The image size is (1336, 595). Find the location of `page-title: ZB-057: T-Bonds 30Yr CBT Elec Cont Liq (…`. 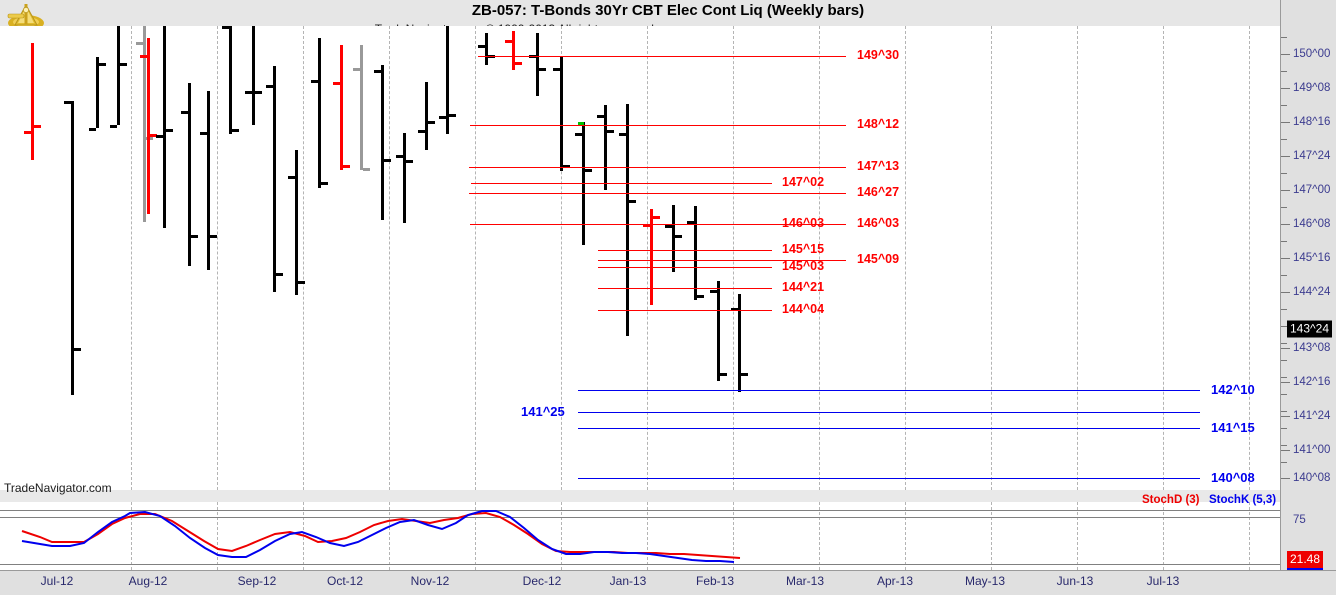

page-title: ZB-057: T-Bonds 30Yr CBT Elec Cont Liq (… is located at coordinates (668, 10).